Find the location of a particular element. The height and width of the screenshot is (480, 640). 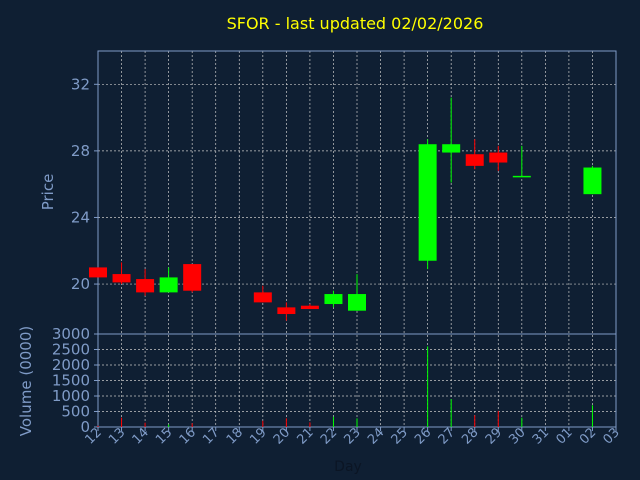

x-tick-label: 18 is located at coordinates (235, 436).